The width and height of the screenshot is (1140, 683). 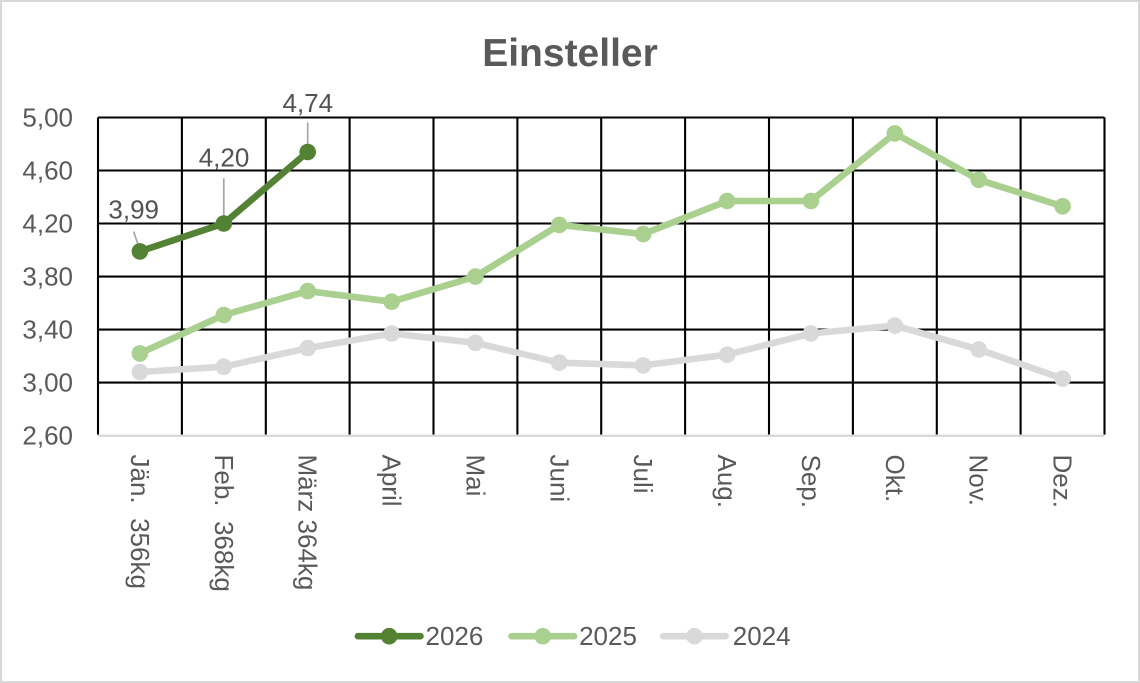 What do you see at coordinates (224, 523) in the screenshot?
I see `svg-text: Feb. 368kg` at bounding box center [224, 523].